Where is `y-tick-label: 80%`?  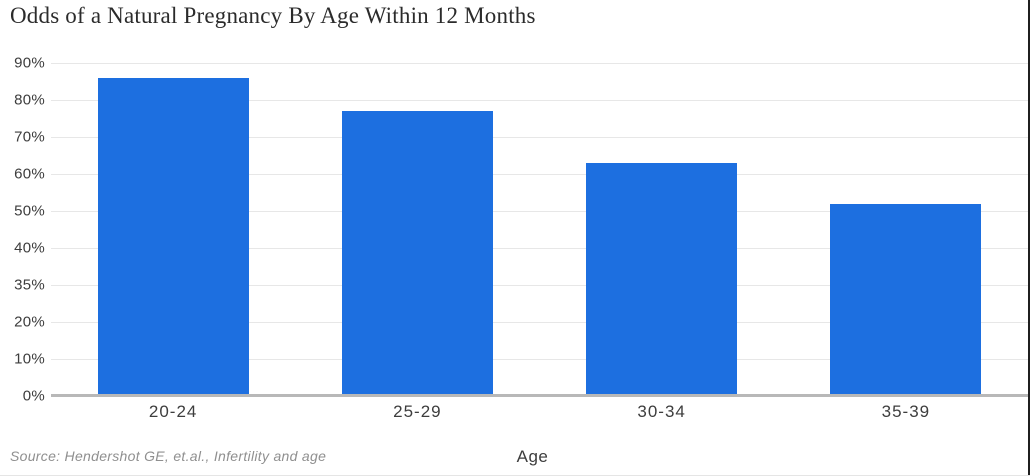 y-tick-label: 80% is located at coordinates (29, 100).